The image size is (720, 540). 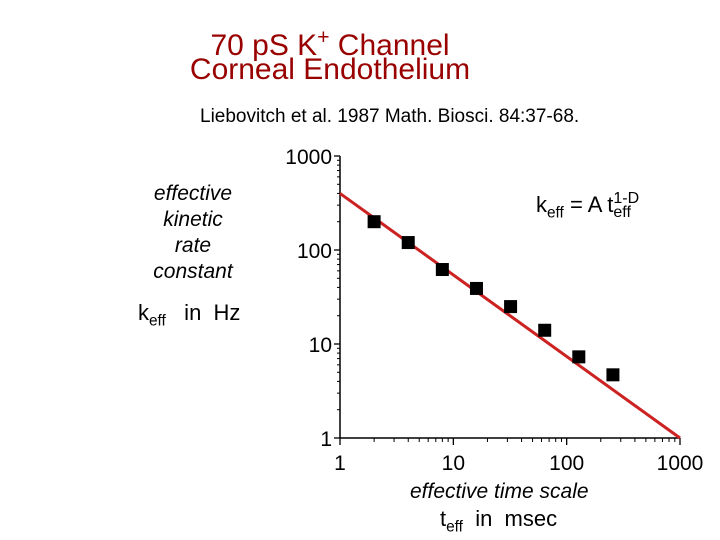 What do you see at coordinates (340, 463) in the screenshot?
I see `x-tick-label: 1` at bounding box center [340, 463].